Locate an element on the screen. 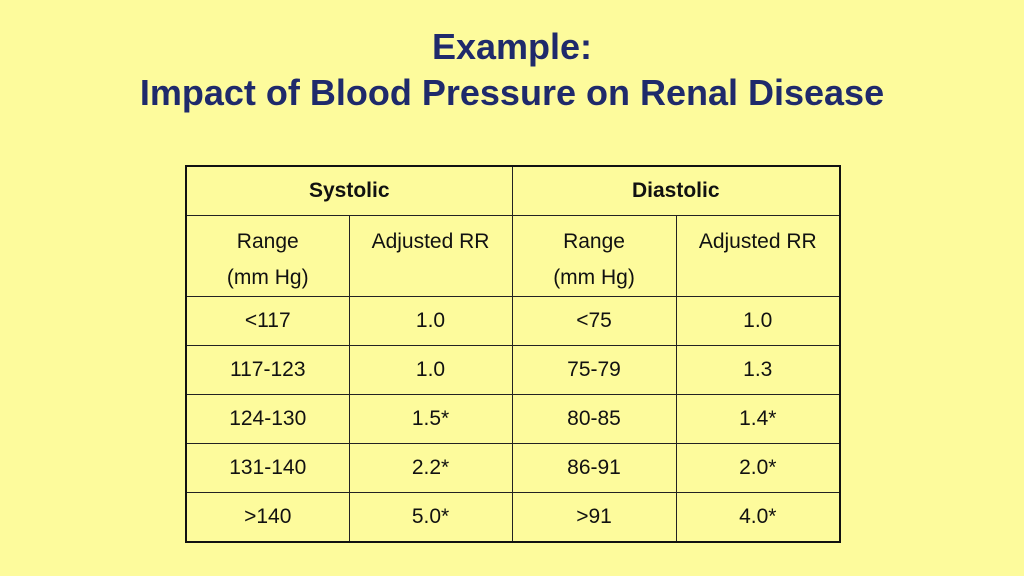 This screenshot has width=1024, height=576. systolic-rr-cell: 2.2* is located at coordinates (430, 468).